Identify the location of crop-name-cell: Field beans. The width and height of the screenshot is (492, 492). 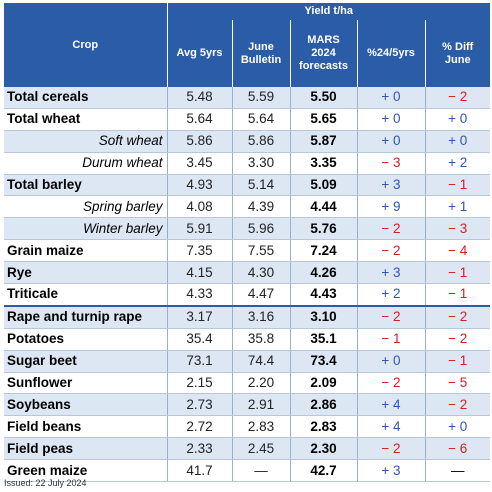
(86, 427).